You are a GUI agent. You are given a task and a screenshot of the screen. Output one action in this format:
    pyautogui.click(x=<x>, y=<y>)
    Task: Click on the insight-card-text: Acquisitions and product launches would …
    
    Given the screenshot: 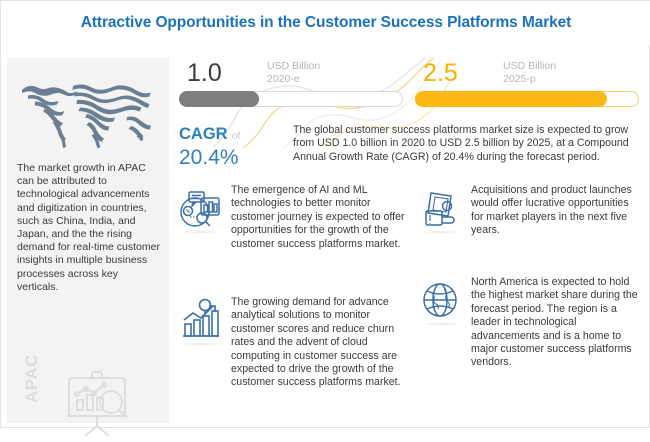 What is the action you would take?
    pyautogui.click(x=551, y=210)
    